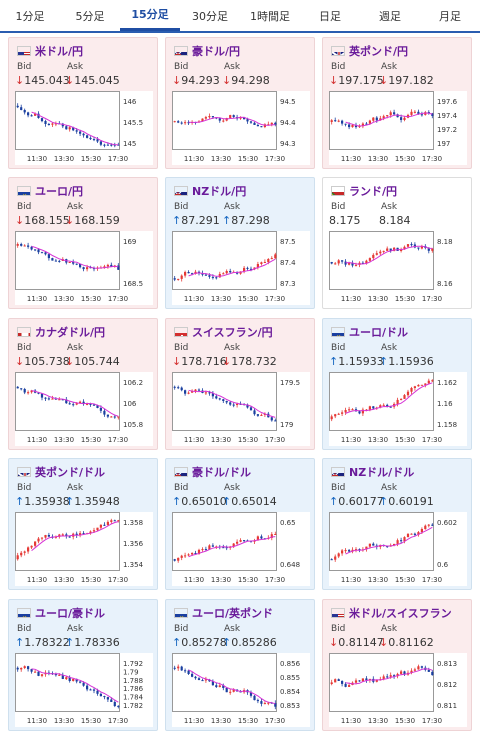 This screenshot has height=734, width=480. Describe the element at coordinates (90, 16) in the screenshot. I see `tab-timeframe-1: 5分足` at that location.